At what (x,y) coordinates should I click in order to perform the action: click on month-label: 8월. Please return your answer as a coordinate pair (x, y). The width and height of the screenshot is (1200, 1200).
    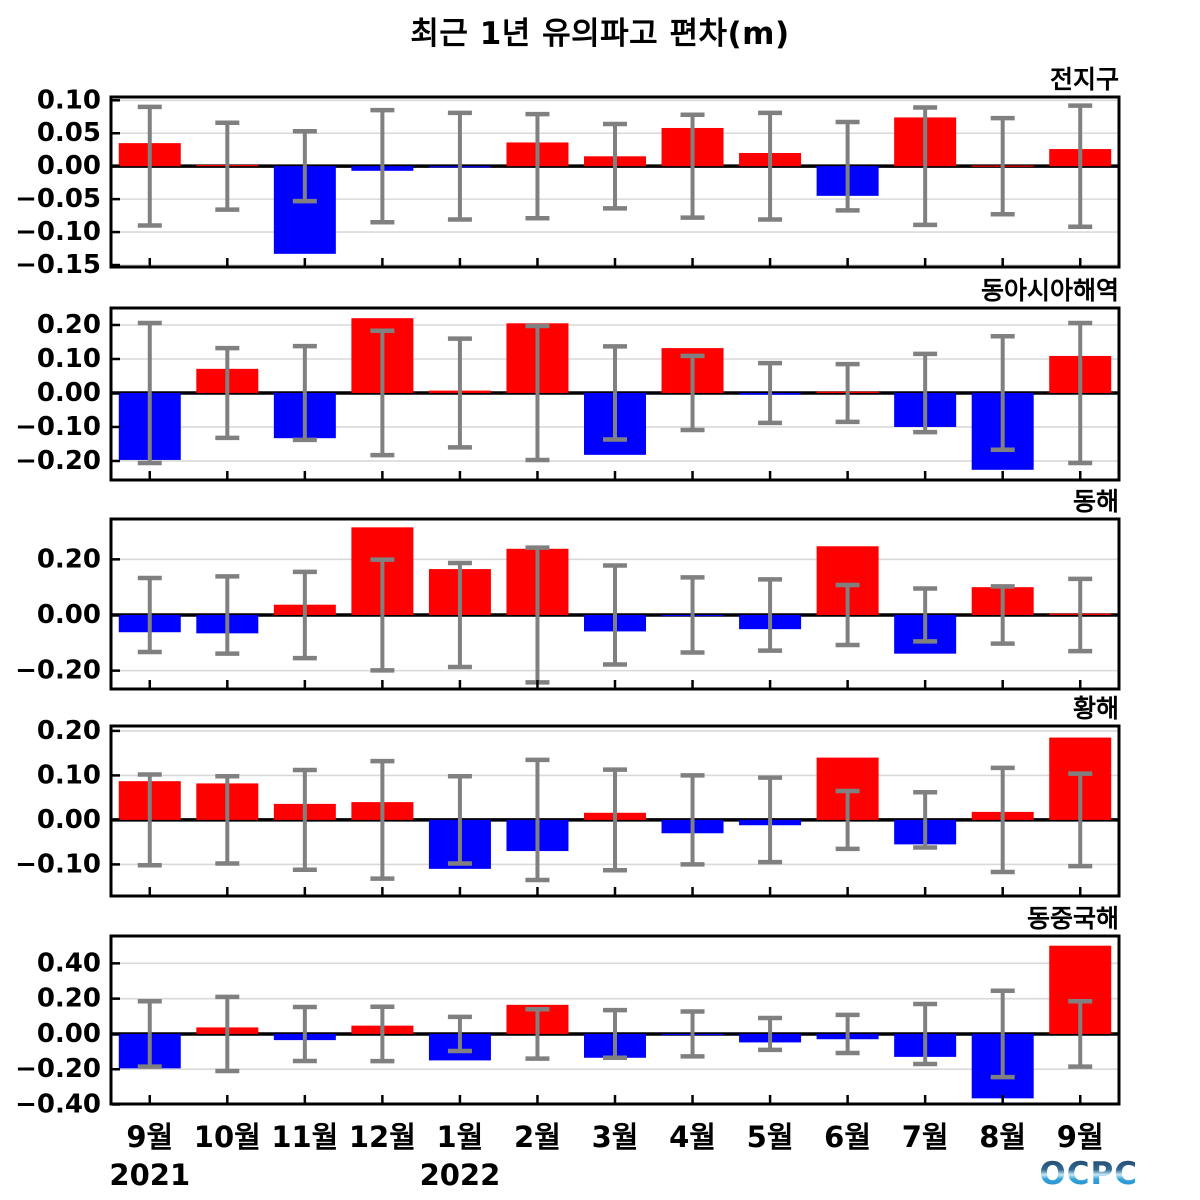
    Looking at the image, I should click on (1002, 1137).